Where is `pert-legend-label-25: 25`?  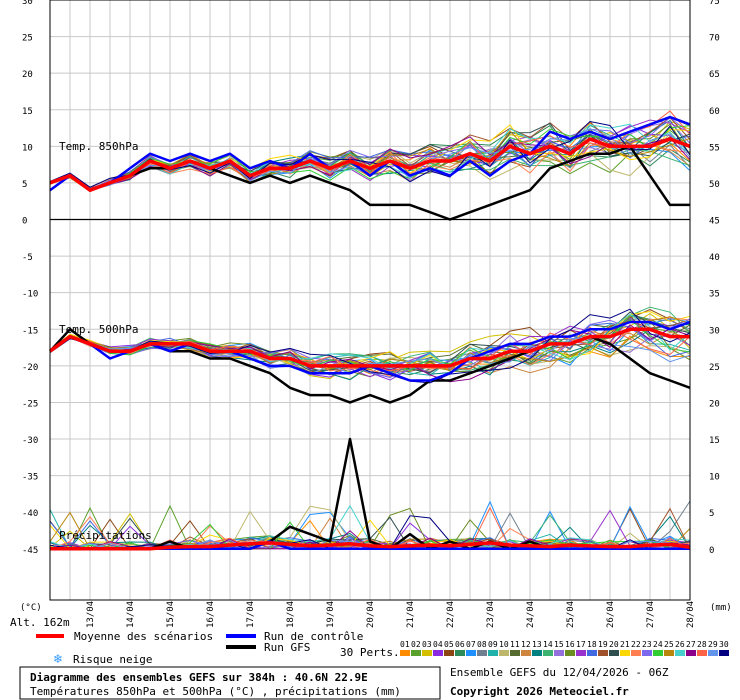
pert-legend-label-25: 25 is located at coordinates (669, 644).